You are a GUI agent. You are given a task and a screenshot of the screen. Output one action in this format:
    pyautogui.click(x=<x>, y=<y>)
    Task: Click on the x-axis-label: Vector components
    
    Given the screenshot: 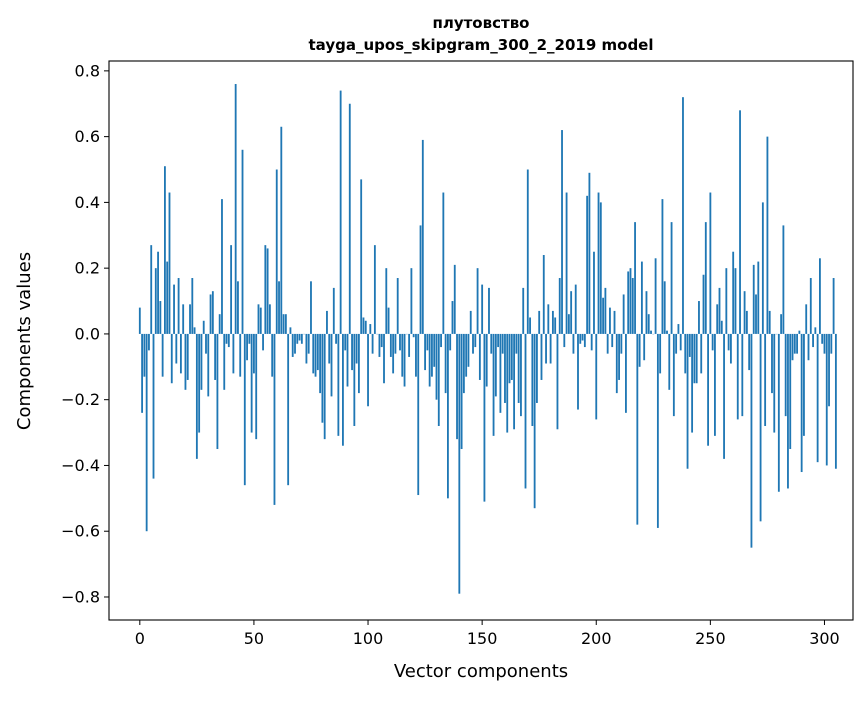 What is the action you would take?
    pyautogui.click(x=481, y=671)
    